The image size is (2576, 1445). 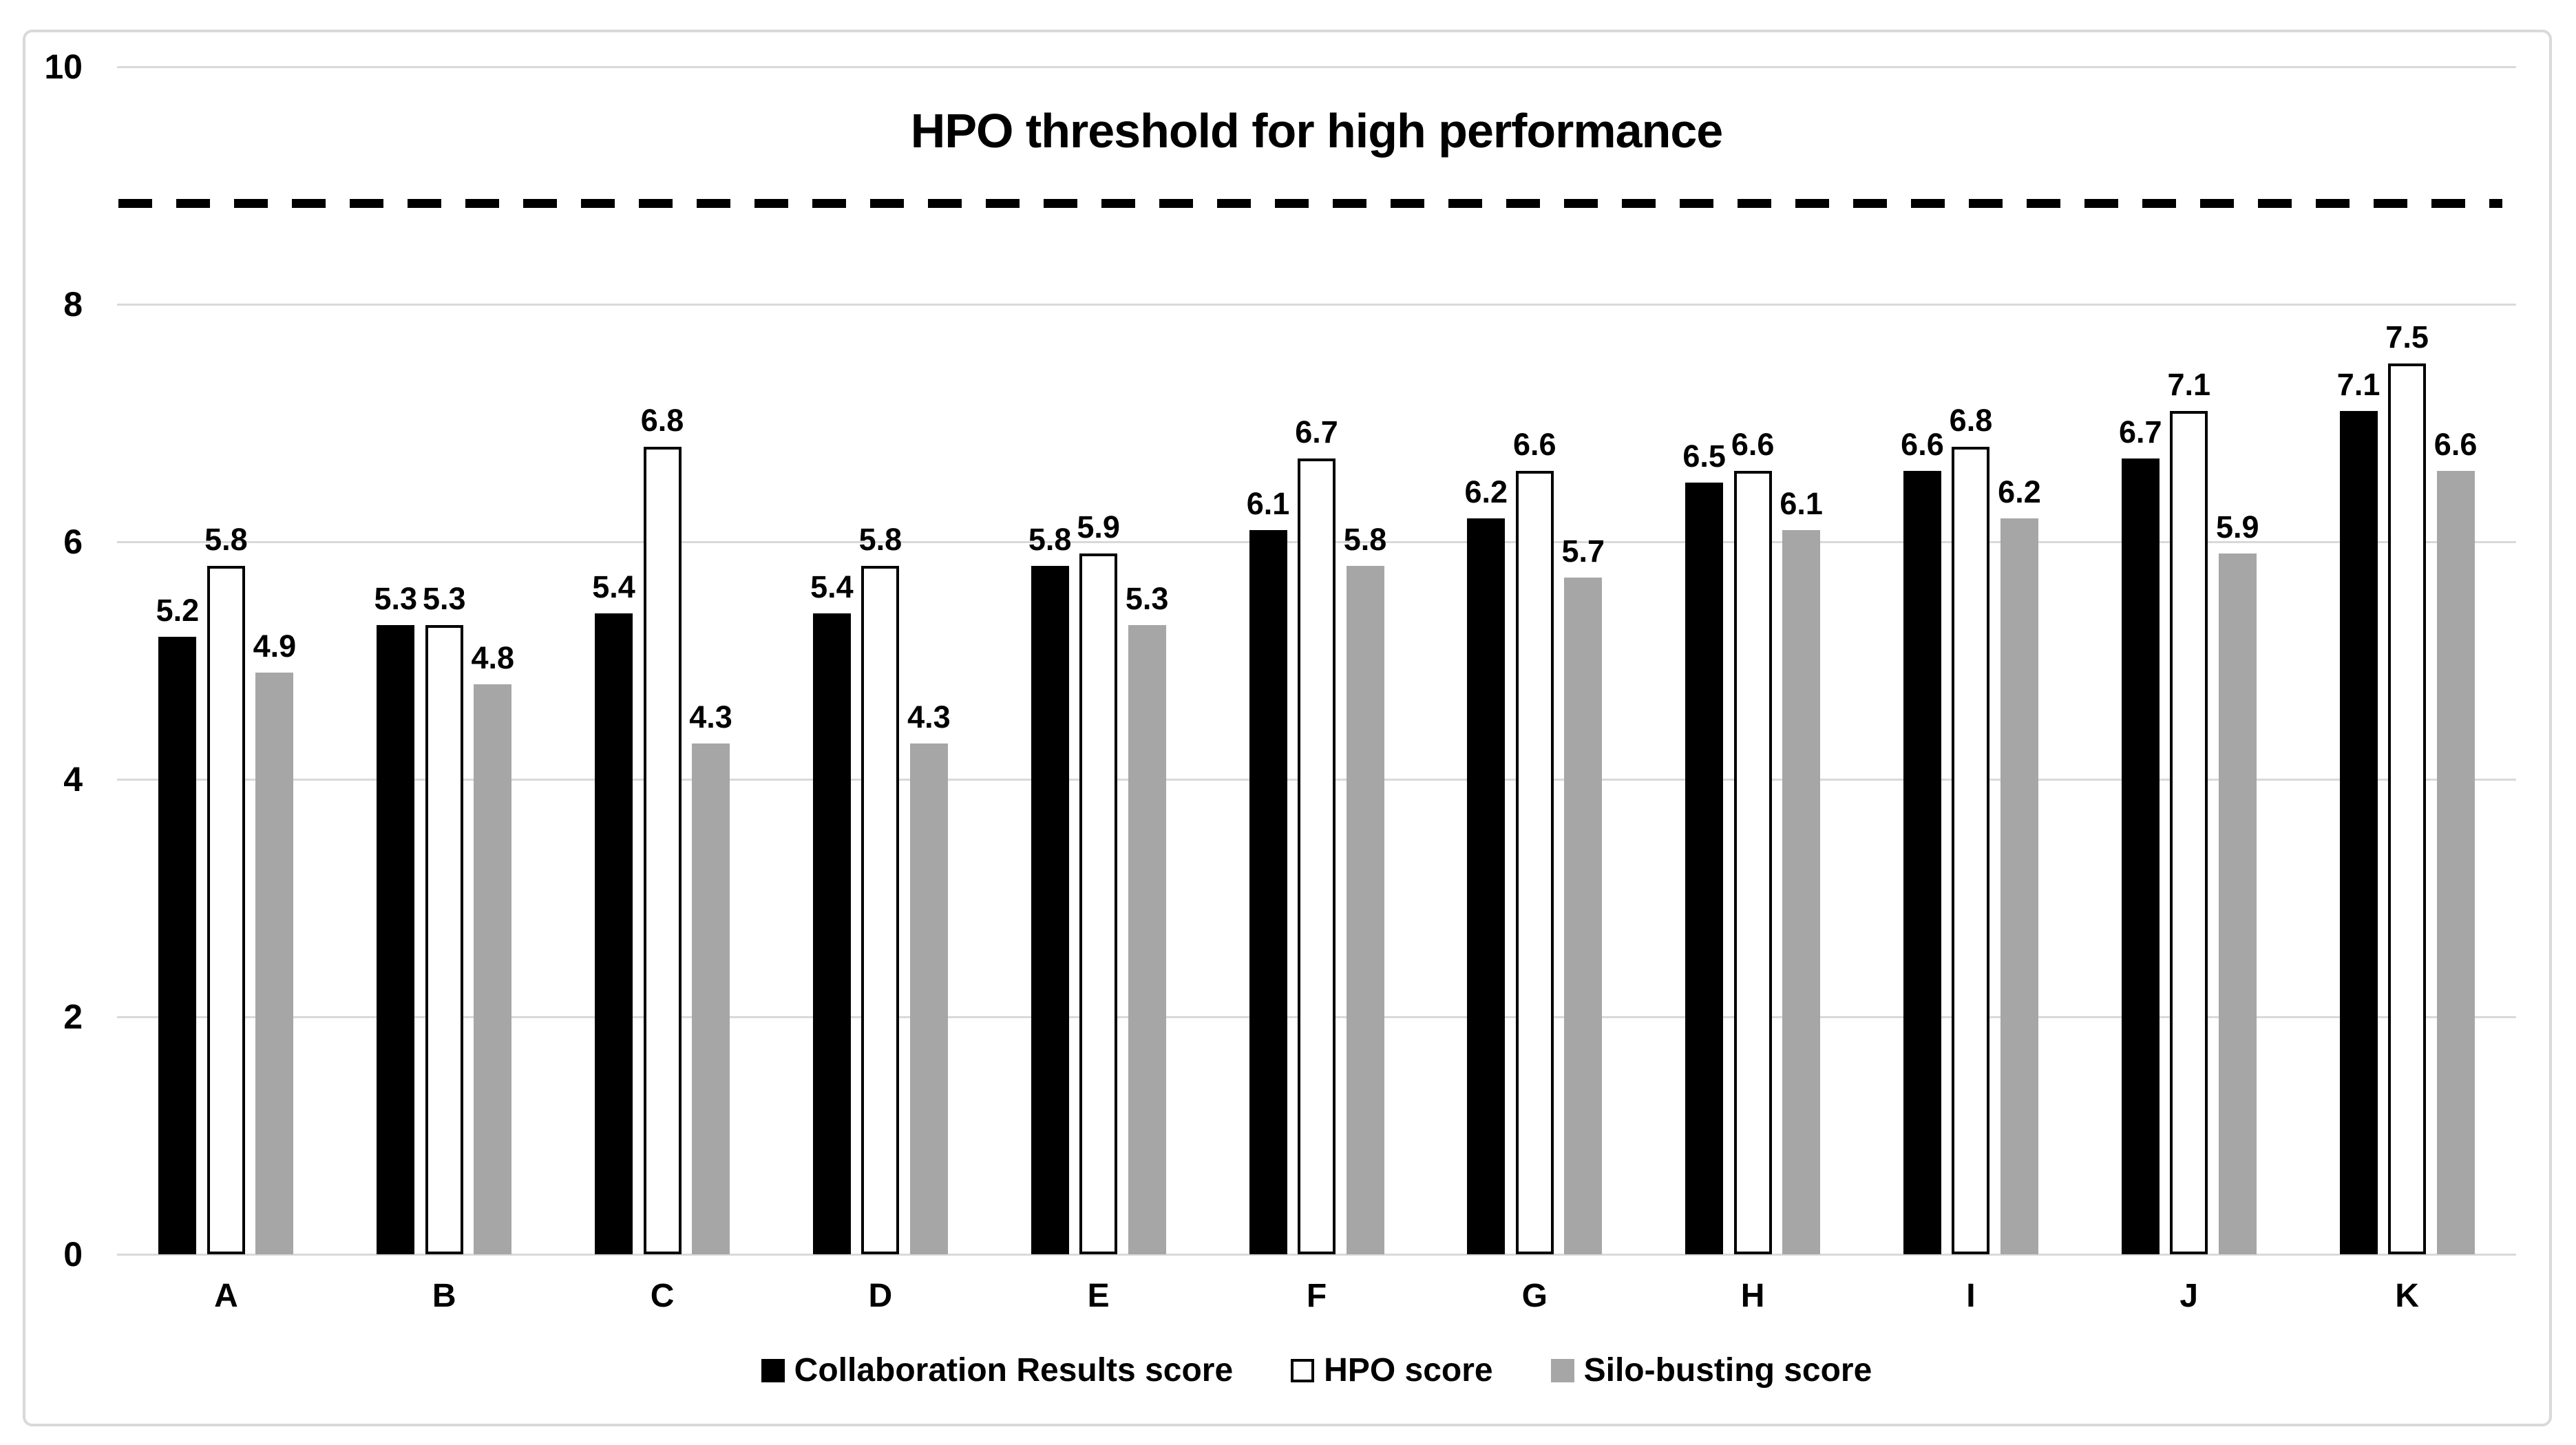 I want to click on bar-value-label: 6.5, so click(x=1704, y=456).